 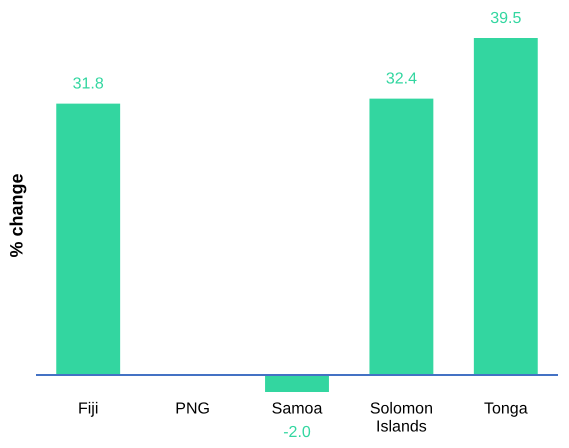 What do you see at coordinates (297, 432) in the screenshot?
I see `data-label: -2.0` at bounding box center [297, 432].